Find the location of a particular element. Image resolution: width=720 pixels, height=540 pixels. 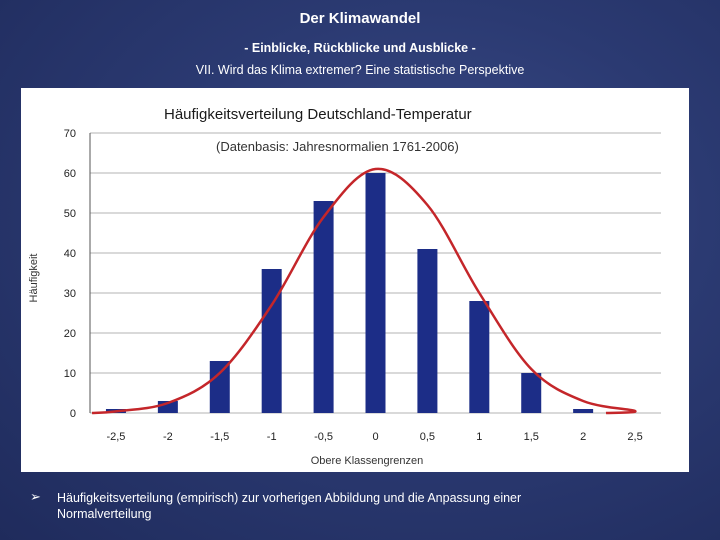

slide-subtitle: - Einblicke, Rückblicke und Ausblicke - is located at coordinates (360, 48).